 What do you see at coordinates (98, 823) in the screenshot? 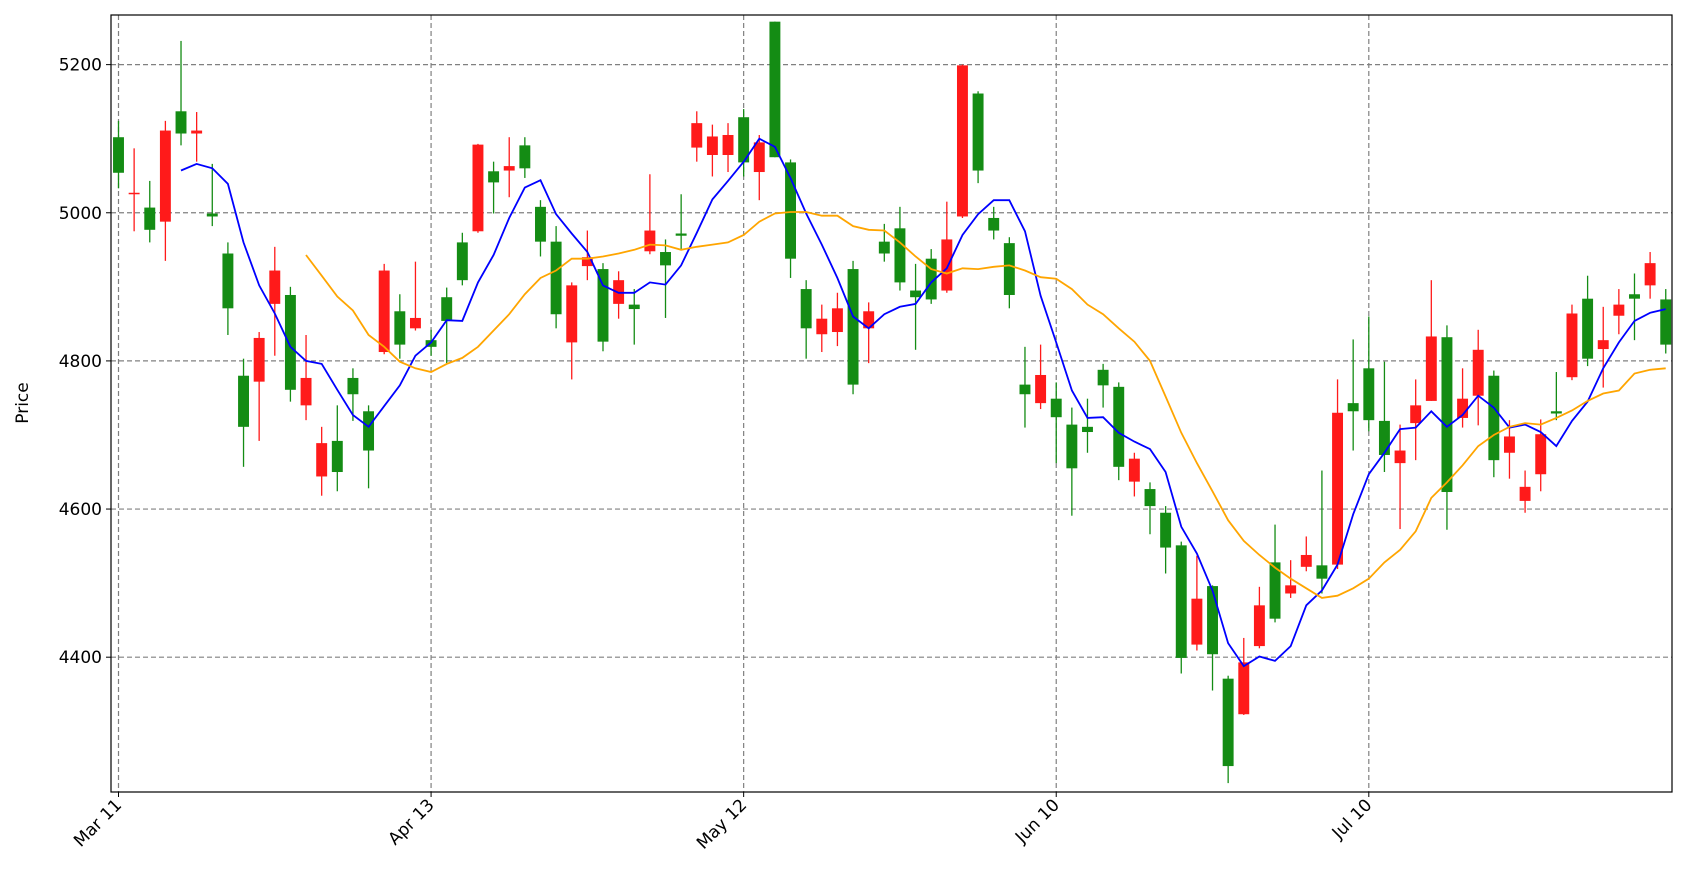
I see `x-tick-label: Mar 11` at bounding box center [98, 823].